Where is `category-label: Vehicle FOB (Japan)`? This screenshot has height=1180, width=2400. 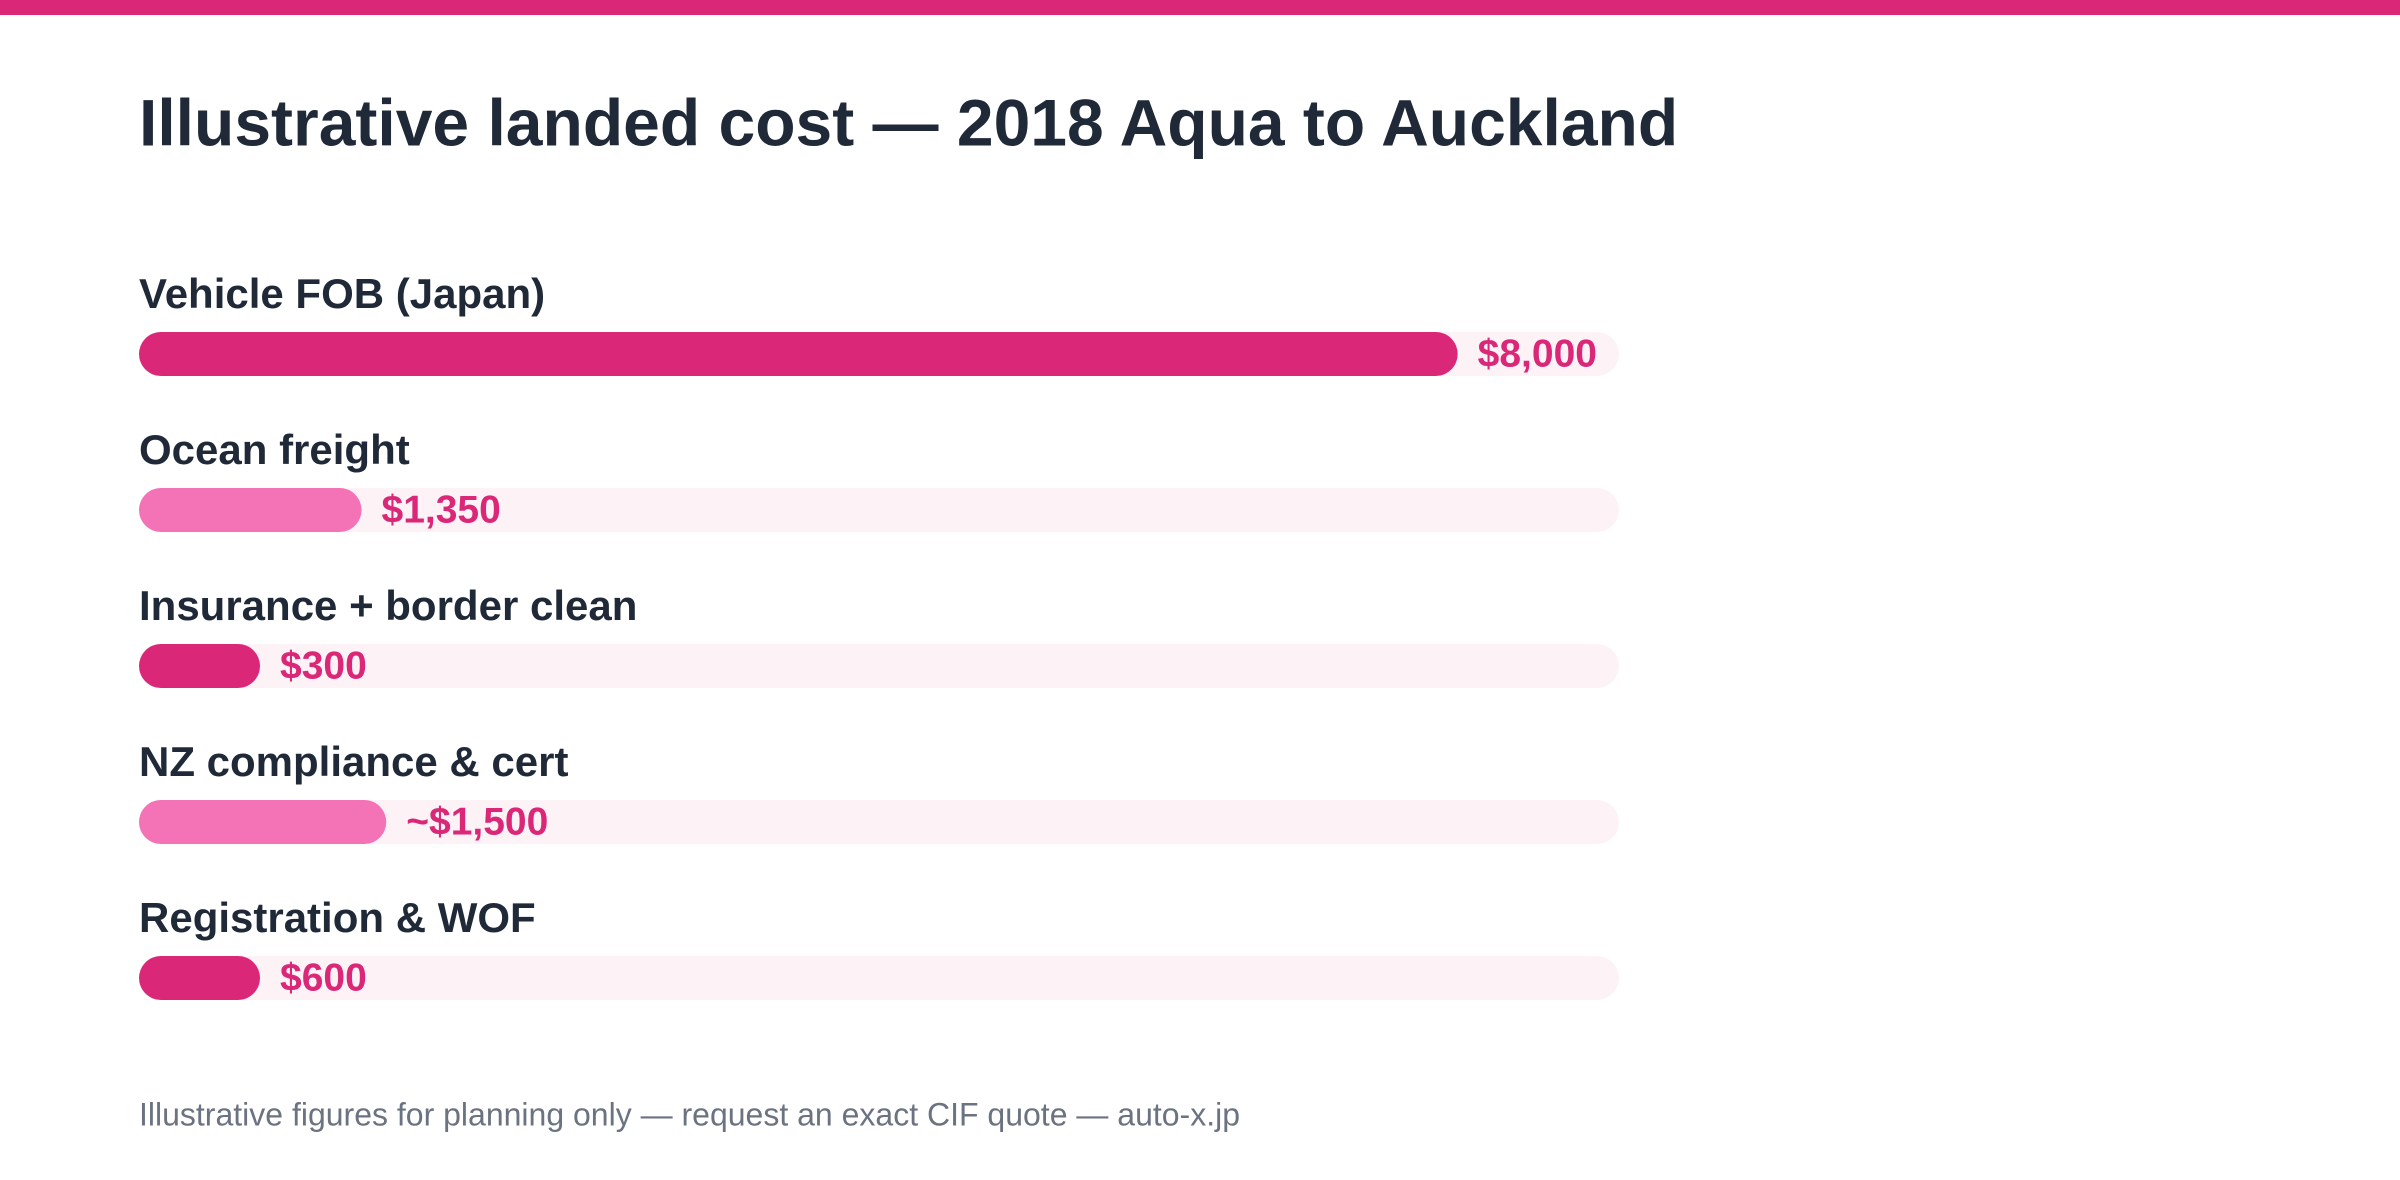 category-label: Vehicle FOB (Japan) is located at coordinates (342, 293).